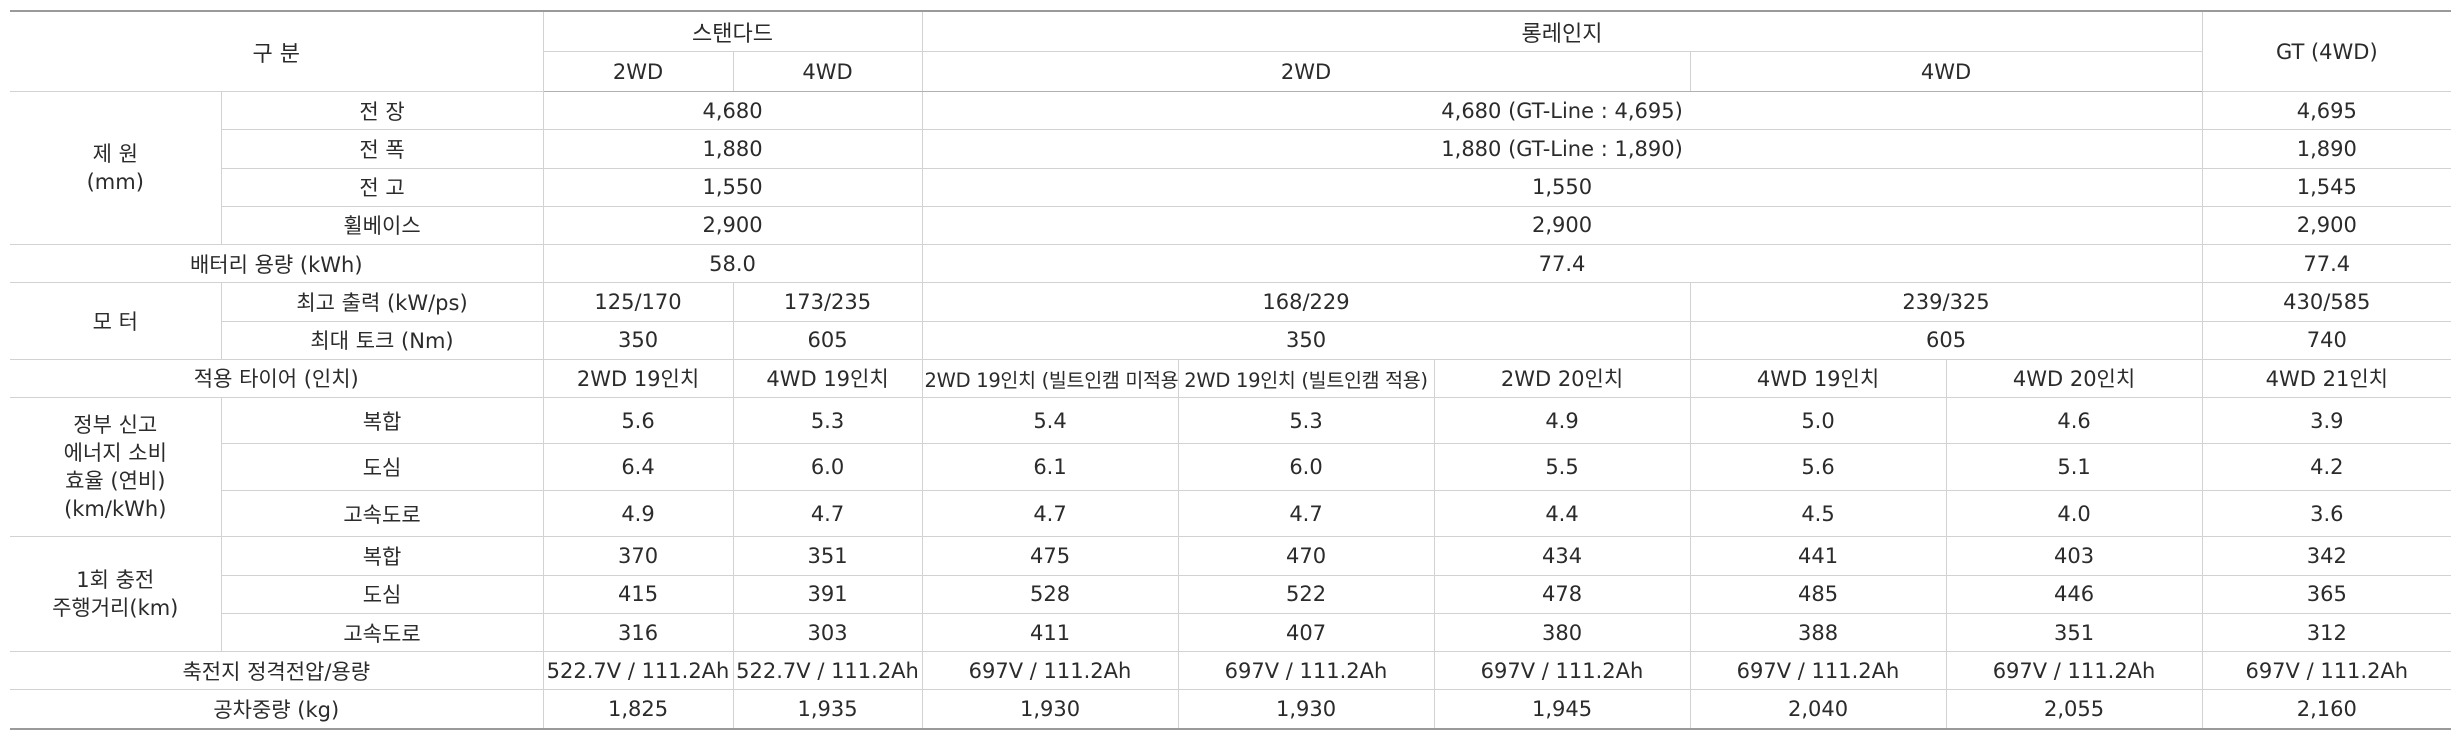 The height and width of the screenshot is (739, 2461). What do you see at coordinates (1050, 710) in the screenshot?
I see `curb-weight-value: 1,930` at bounding box center [1050, 710].